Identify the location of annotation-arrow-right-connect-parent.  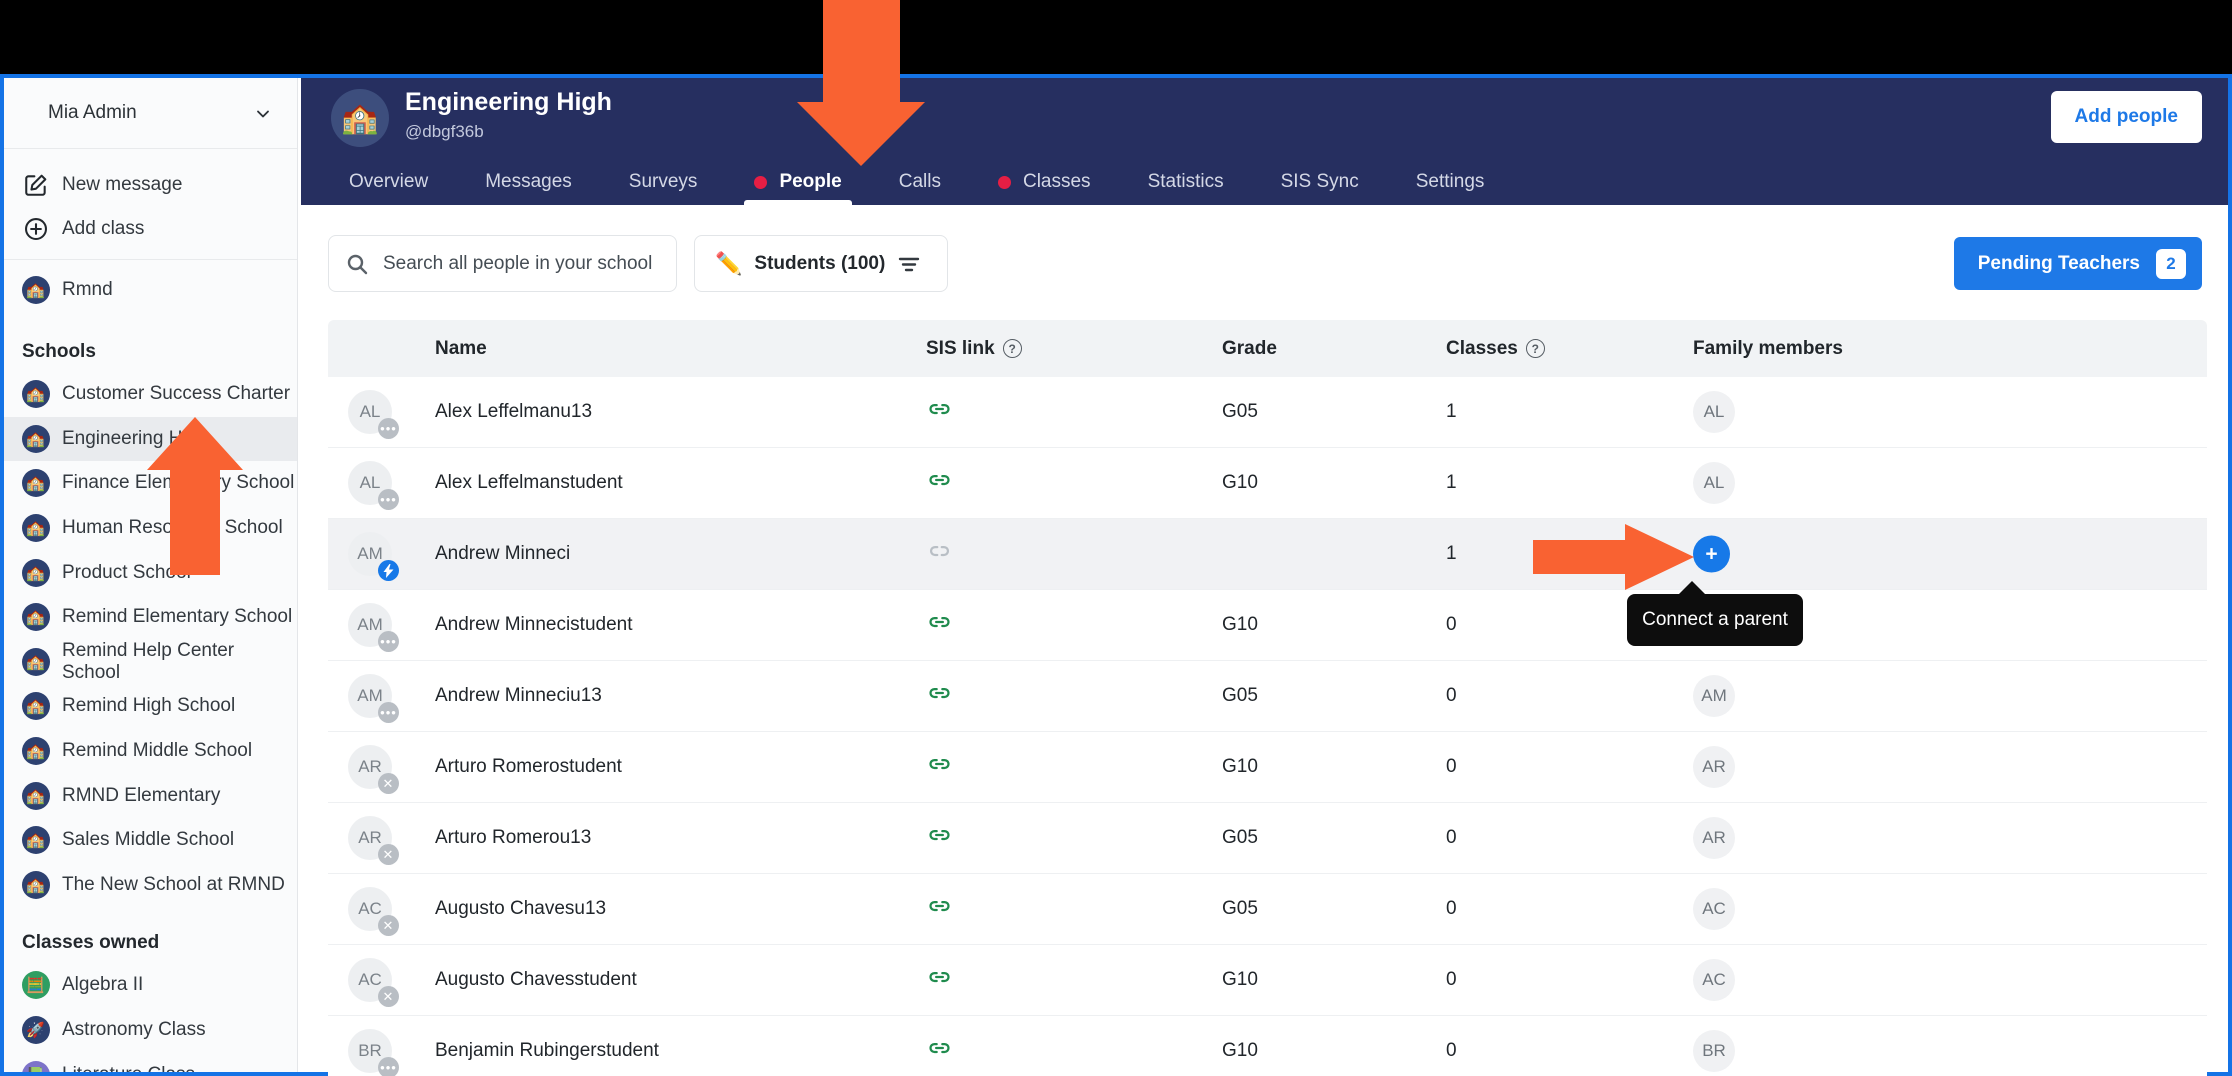
(1613, 557).